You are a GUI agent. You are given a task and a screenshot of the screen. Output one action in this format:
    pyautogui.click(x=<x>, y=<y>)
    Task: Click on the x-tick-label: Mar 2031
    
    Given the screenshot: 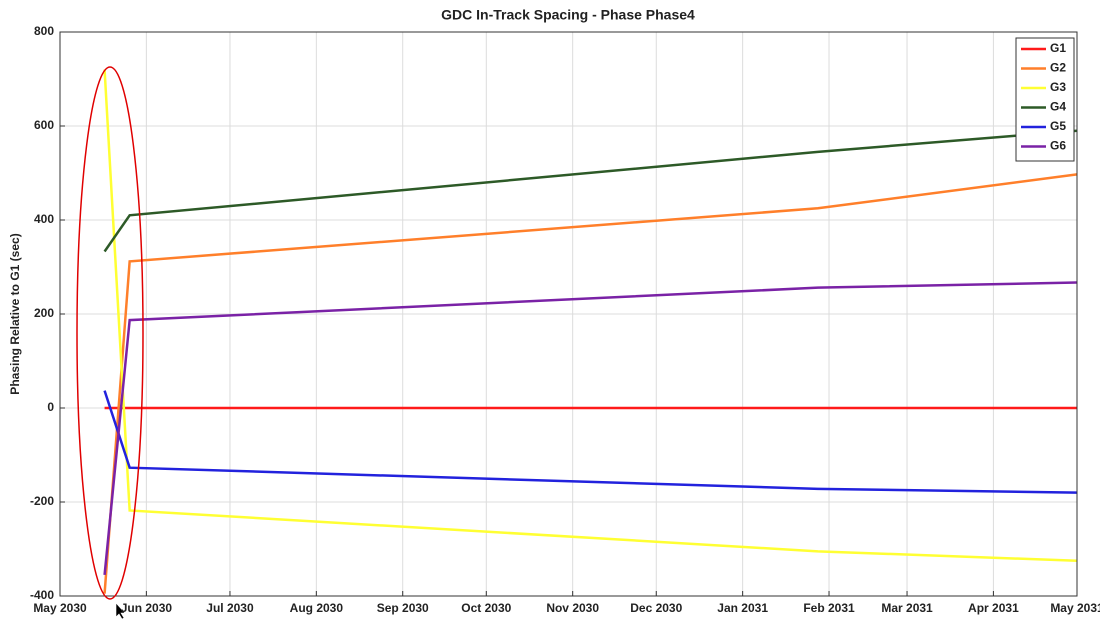 What is the action you would take?
    pyautogui.click(x=907, y=608)
    